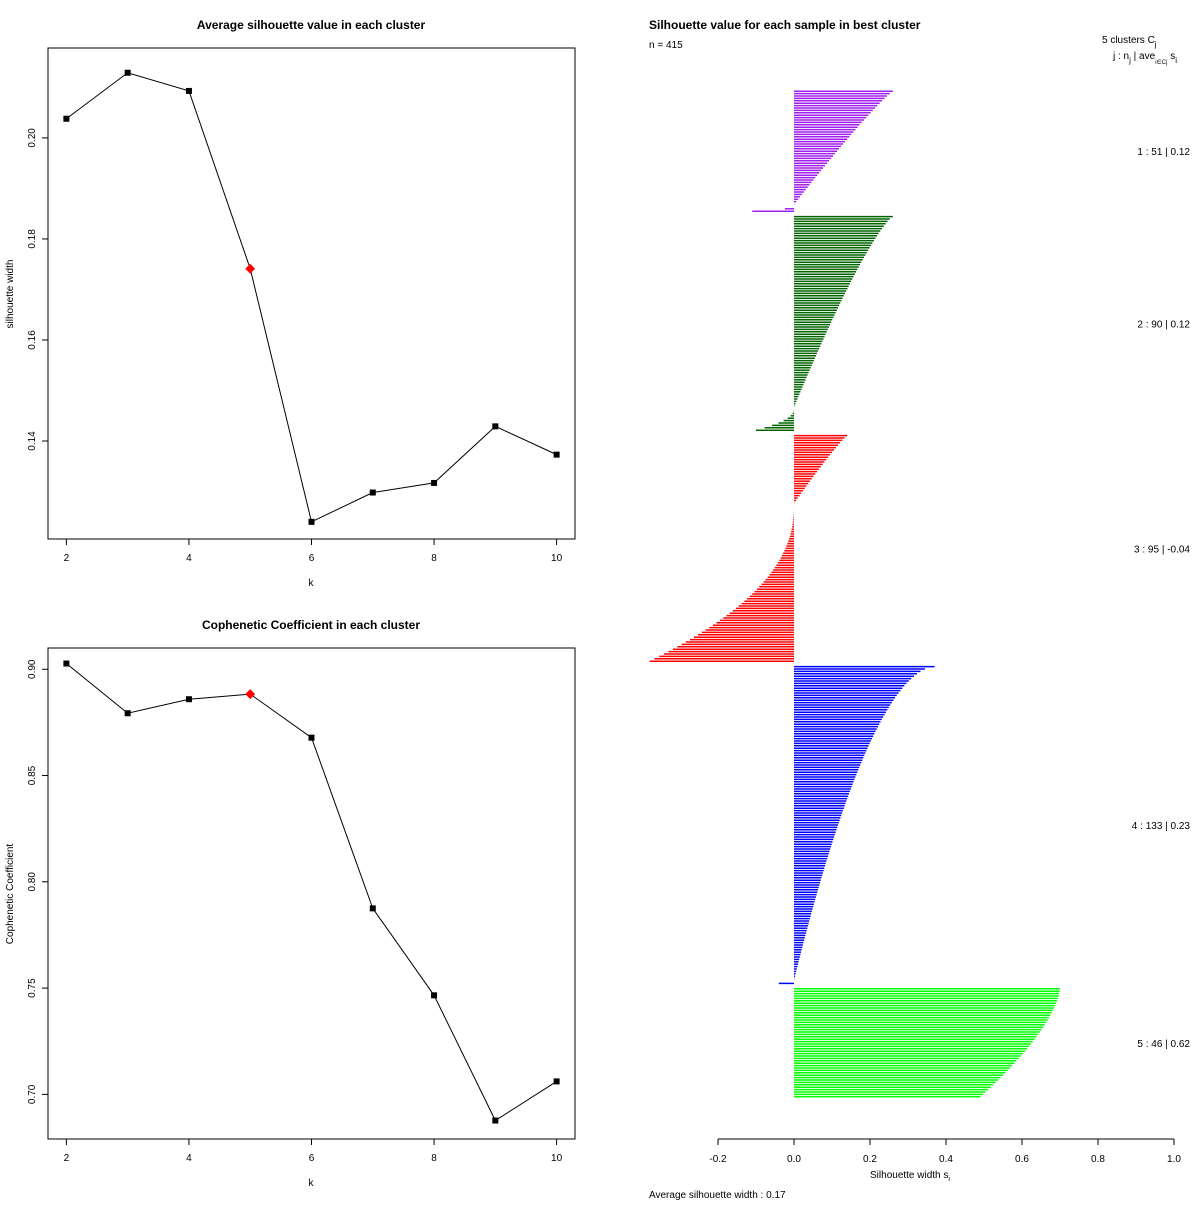  I want to click on silhouette-bar-x-axis-sub: i, so click(949, 1179).